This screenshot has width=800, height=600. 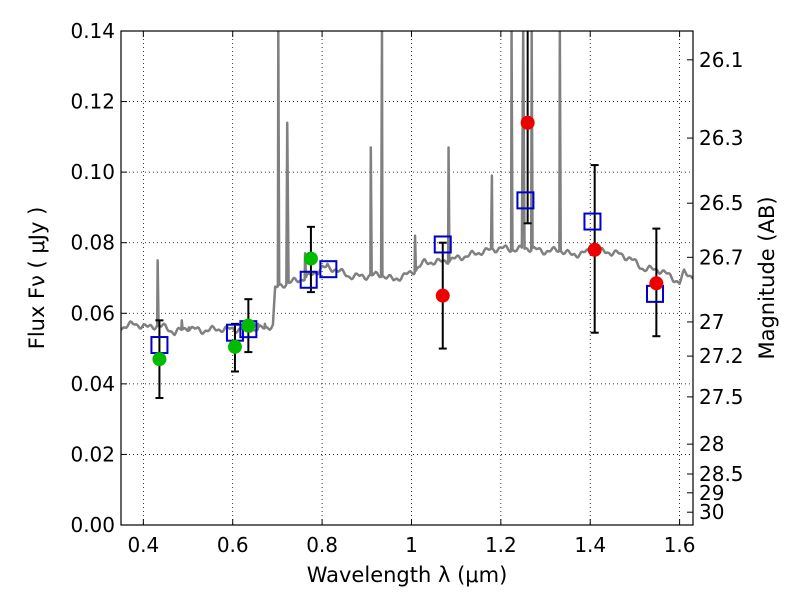 I want to click on y2-tick-label: 28.5, so click(x=721, y=474).